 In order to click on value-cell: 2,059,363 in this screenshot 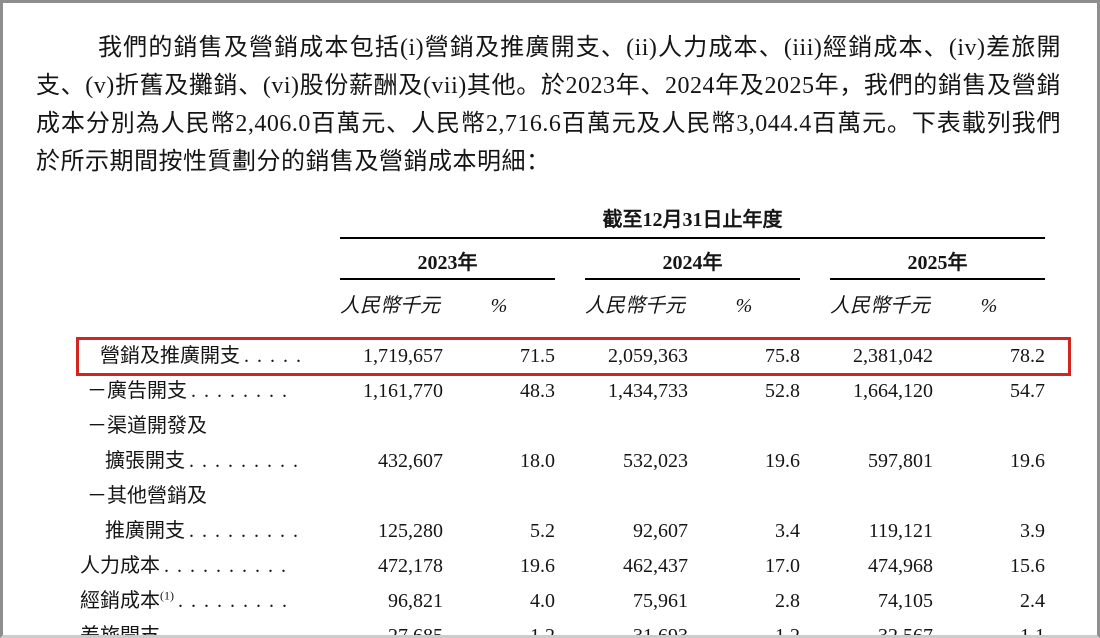, I will do `click(648, 356)`.